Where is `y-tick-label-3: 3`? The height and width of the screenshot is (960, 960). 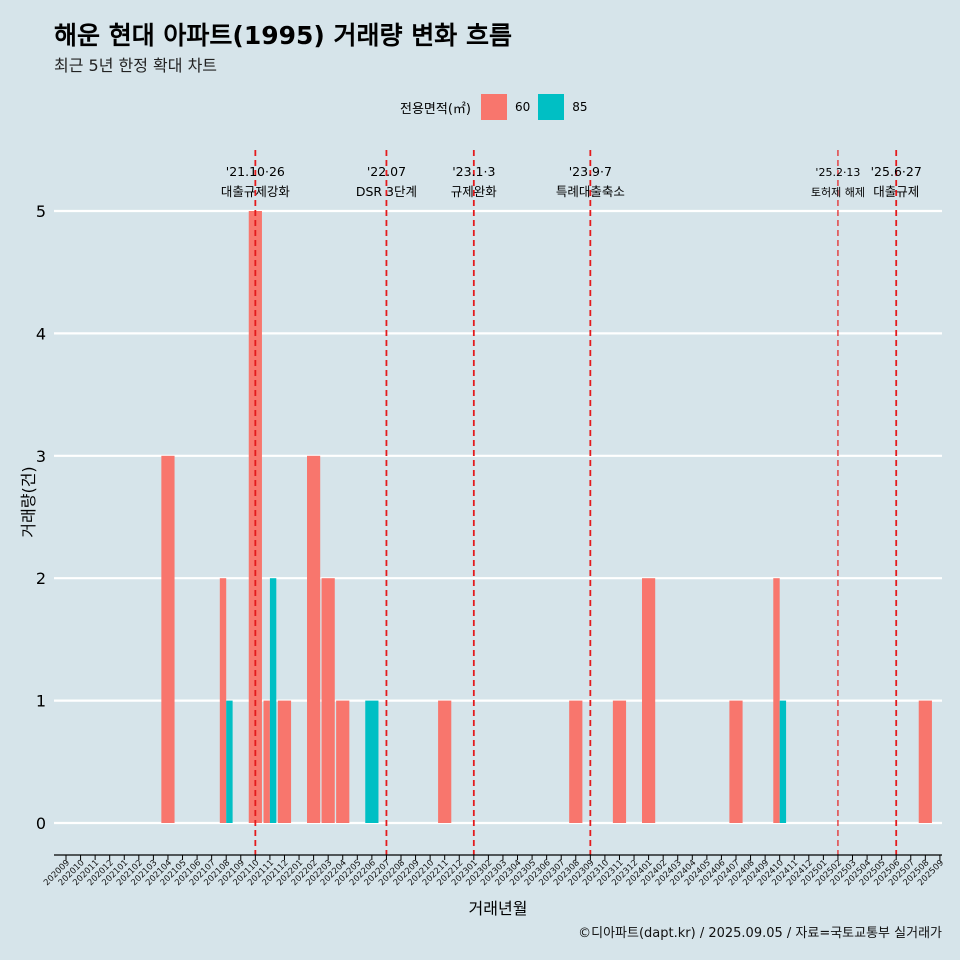
y-tick-label-3: 3 is located at coordinates (41, 456).